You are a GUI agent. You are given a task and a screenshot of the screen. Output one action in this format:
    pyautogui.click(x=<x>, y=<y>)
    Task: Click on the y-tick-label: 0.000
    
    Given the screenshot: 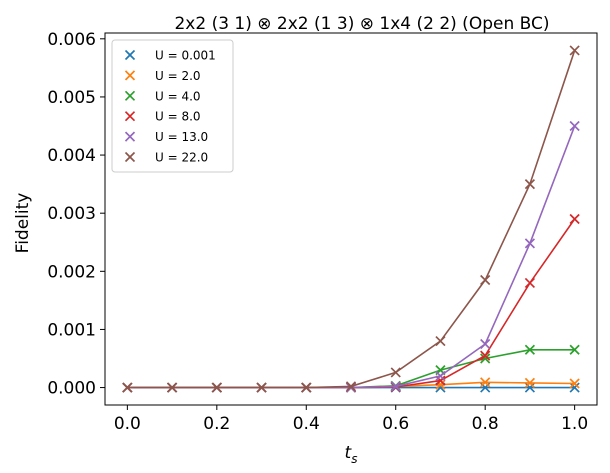 What is the action you would take?
    pyautogui.click(x=71, y=389)
    